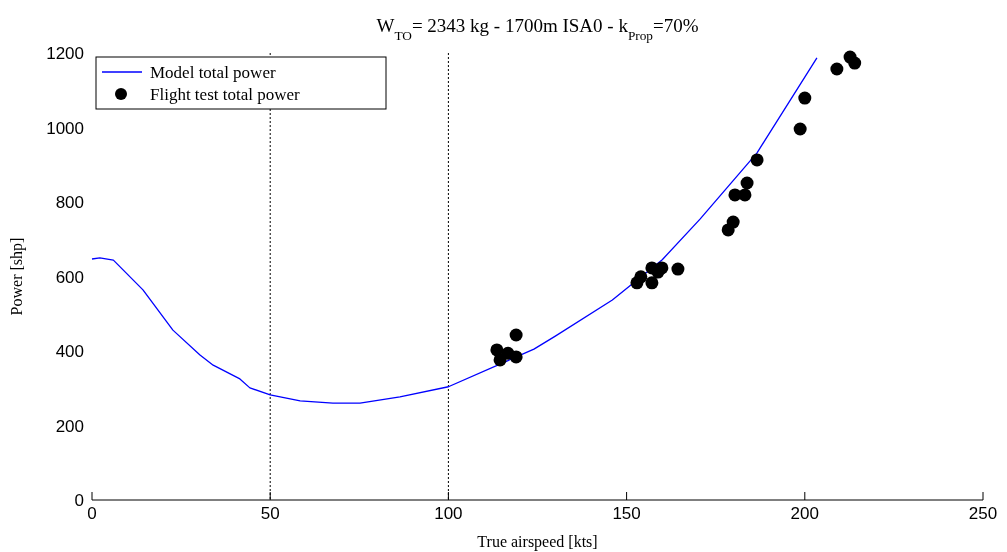  I want to click on y-axis-title: Power [shp], so click(17, 276).